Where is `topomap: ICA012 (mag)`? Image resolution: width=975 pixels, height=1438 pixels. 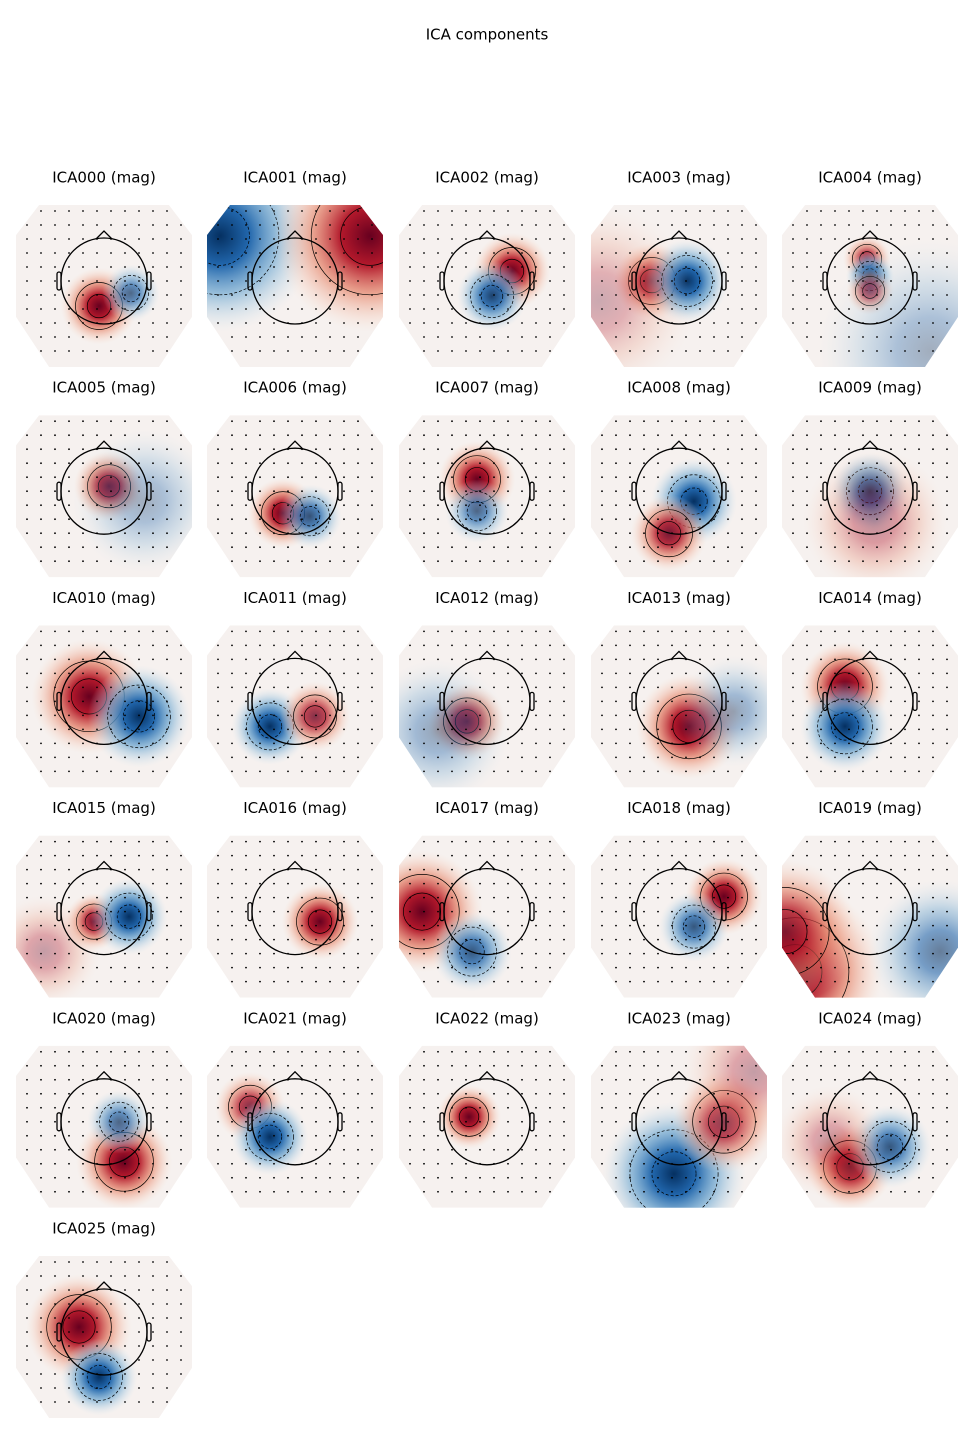 topomap: ICA012 (mag) is located at coordinates (487, 688).